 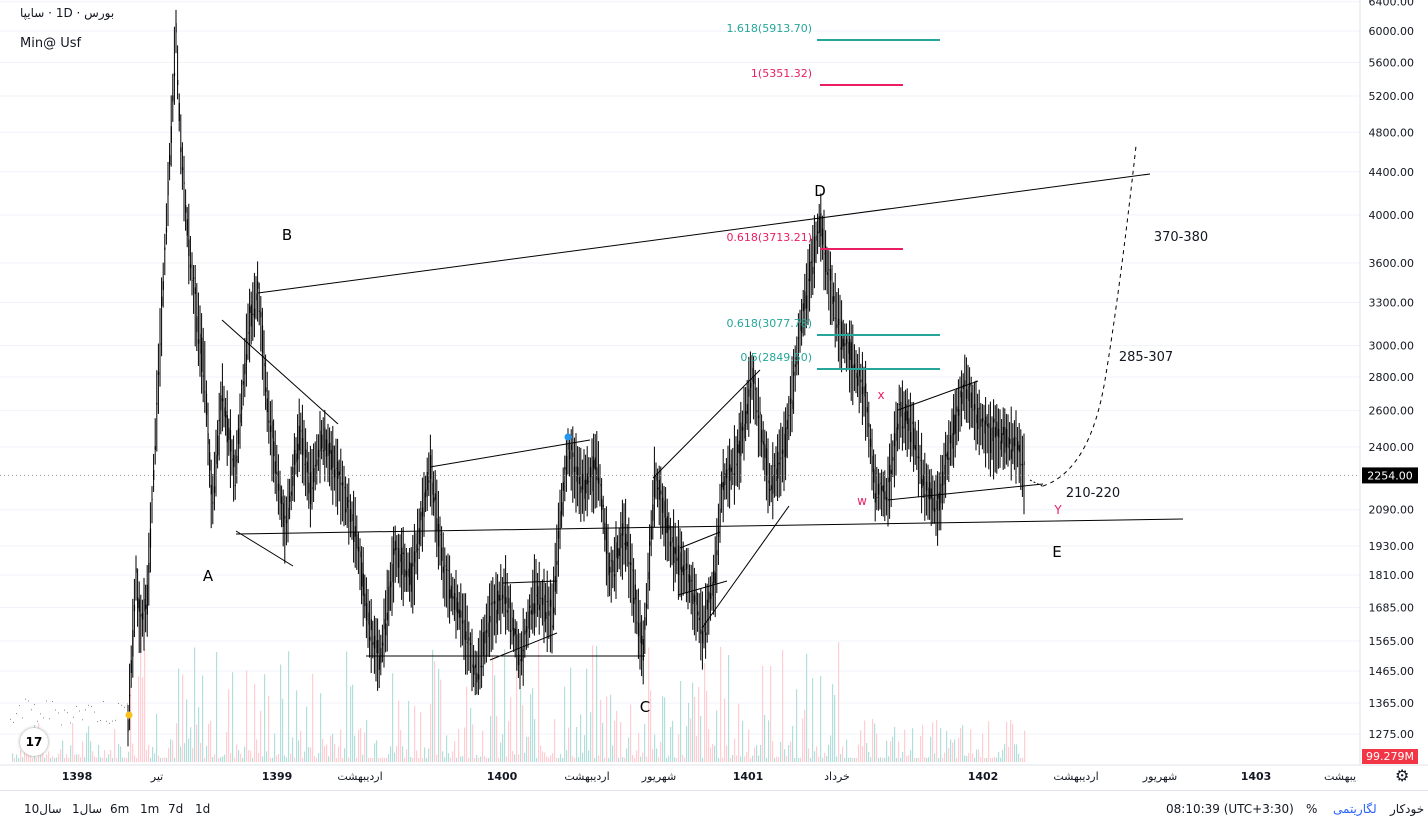 I want to click on x-tick-label: 1400, so click(x=502, y=776).